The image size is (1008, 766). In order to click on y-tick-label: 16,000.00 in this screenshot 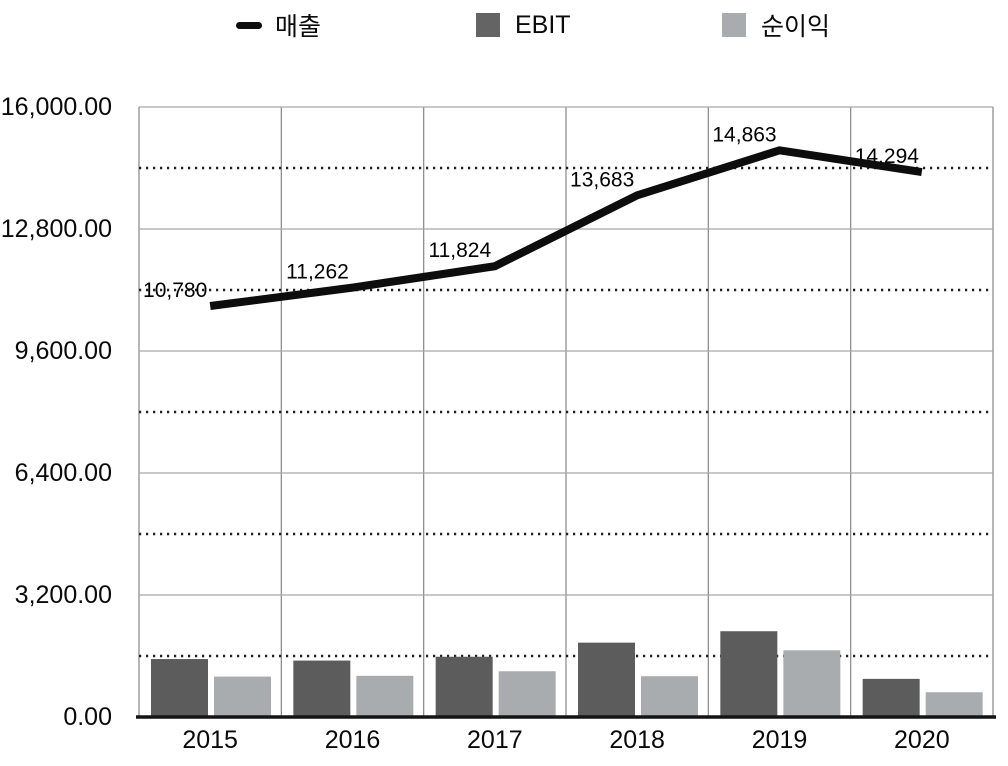, I will do `click(56, 107)`.